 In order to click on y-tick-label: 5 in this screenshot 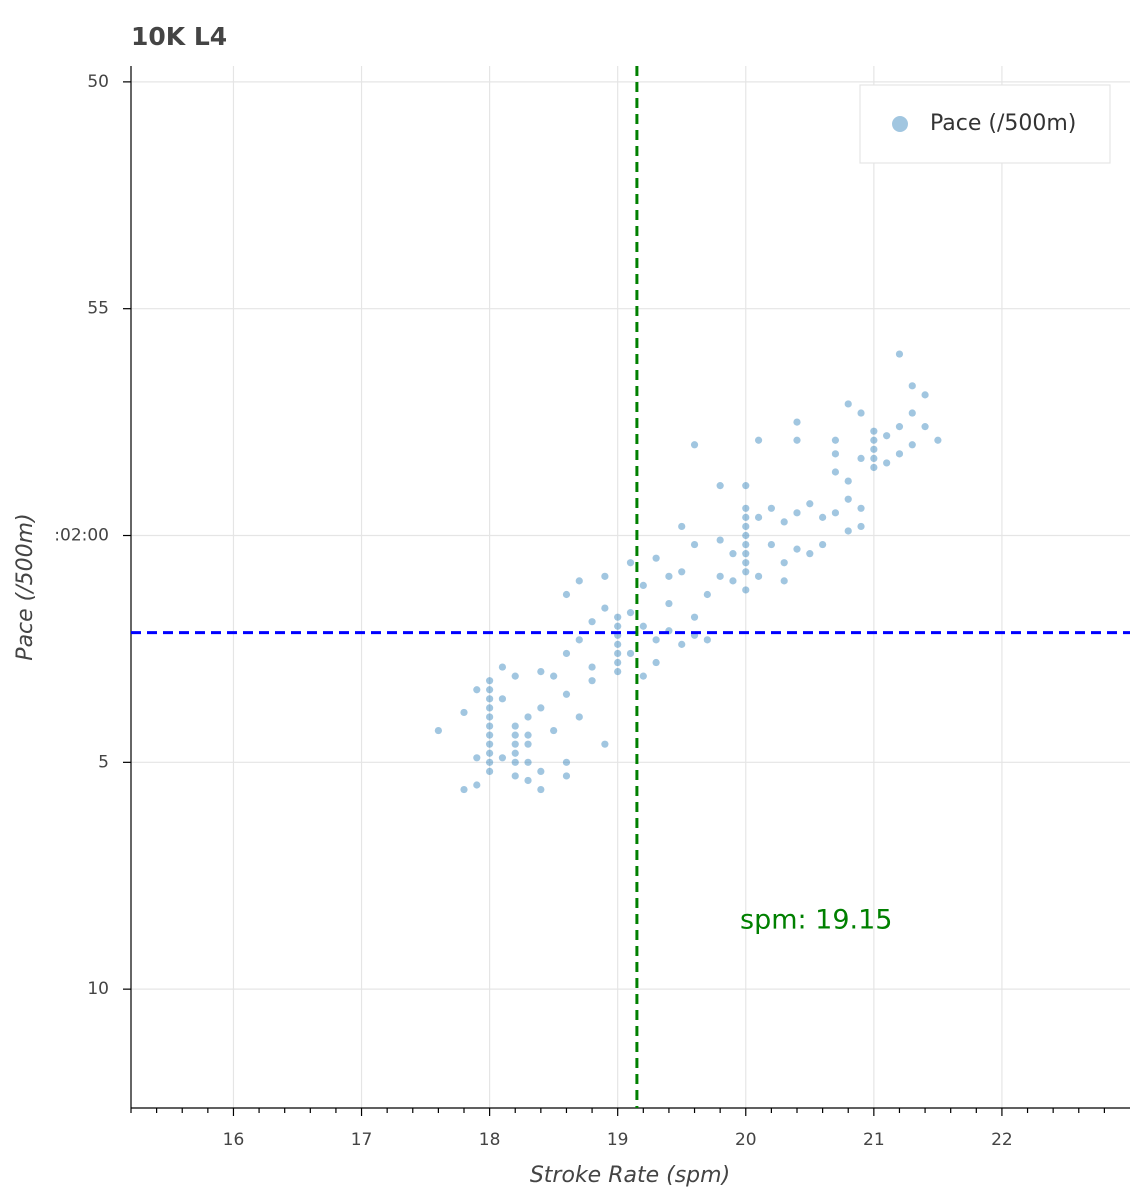, I will do `click(103, 762)`.